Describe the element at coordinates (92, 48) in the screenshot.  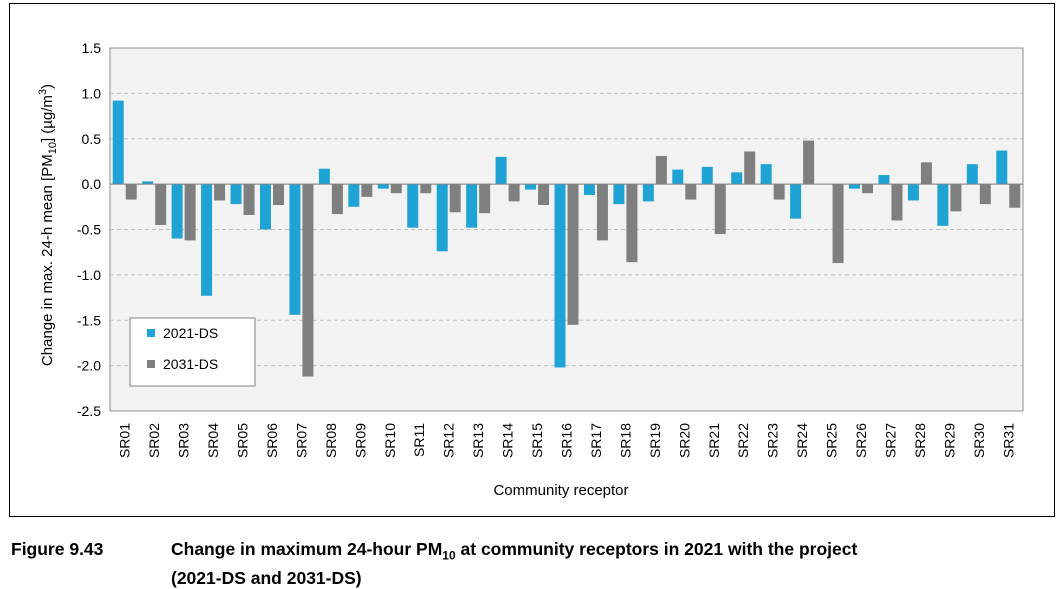
I see `y-tick-label: 1.5` at that location.